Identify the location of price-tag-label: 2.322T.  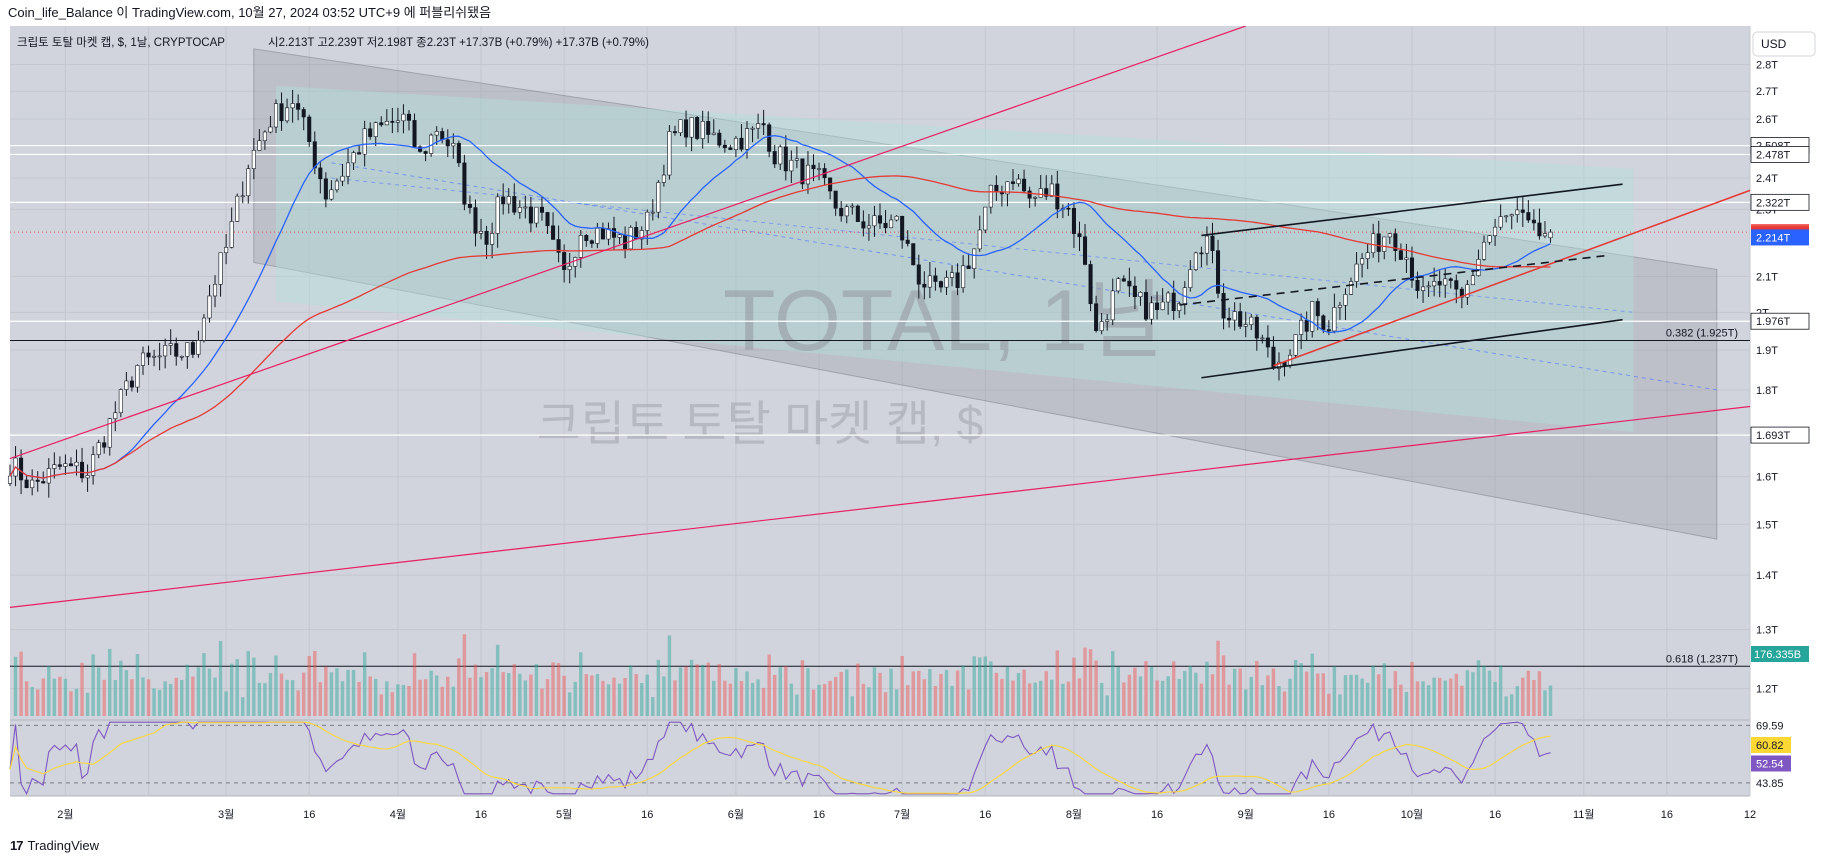
(1773, 203).